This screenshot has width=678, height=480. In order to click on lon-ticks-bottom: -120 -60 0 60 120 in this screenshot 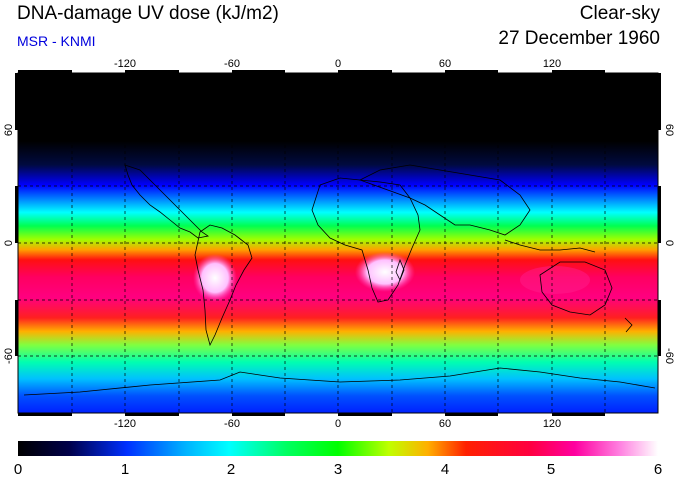, I will do `click(337, 424)`.